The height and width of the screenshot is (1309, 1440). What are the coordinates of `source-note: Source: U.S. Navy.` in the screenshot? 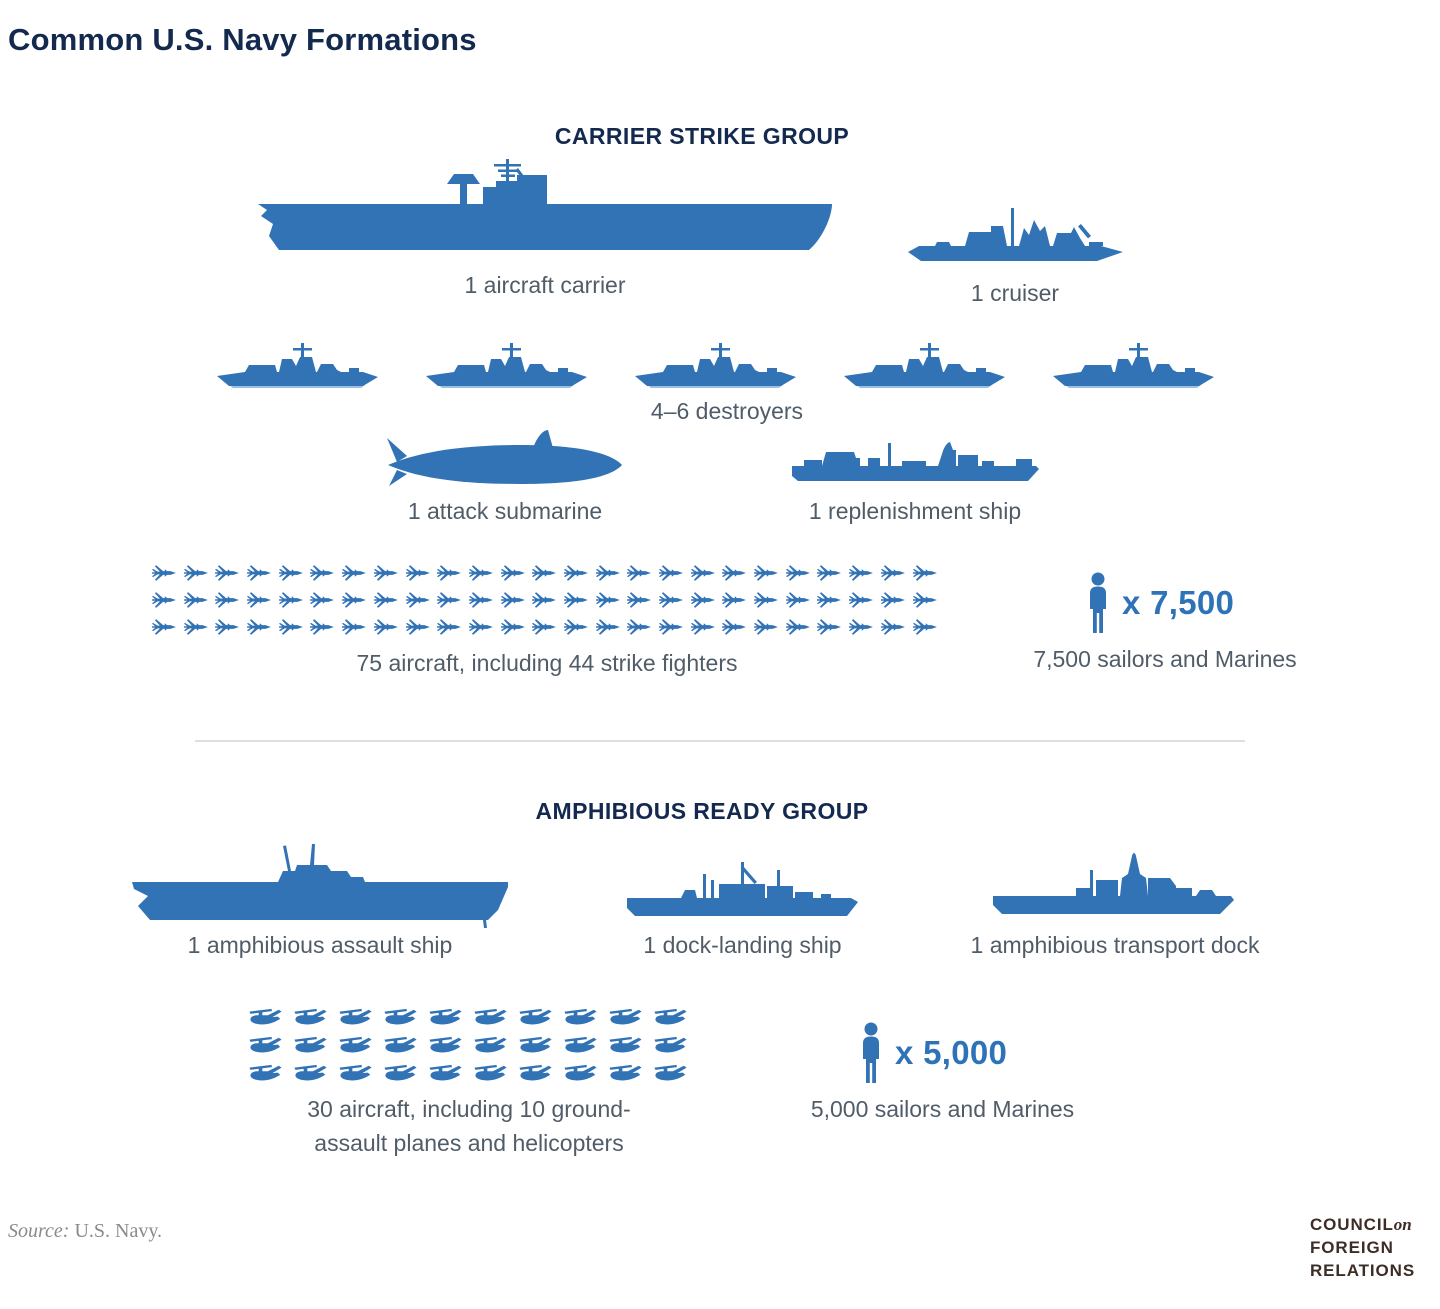 It's located at (85, 1231).